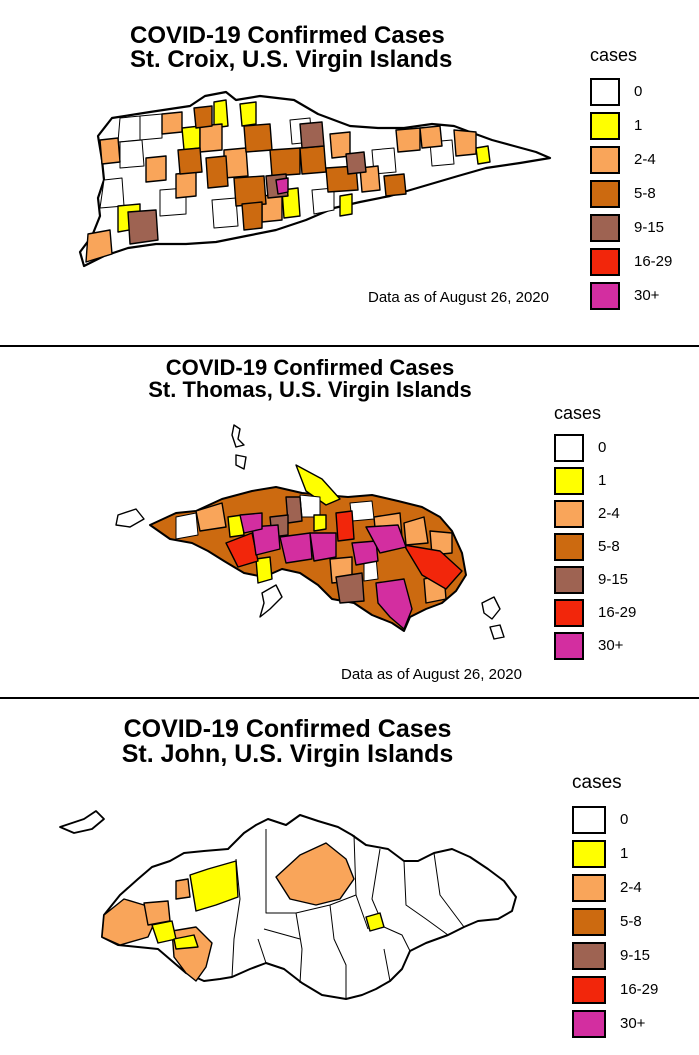 This screenshot has height=1055, width=699. What do you see at coordinates (287, 754) in the screenshot?
I see `title-line-2: St. John, U.S. Virgin Islands` at bounding box center [287, 754].